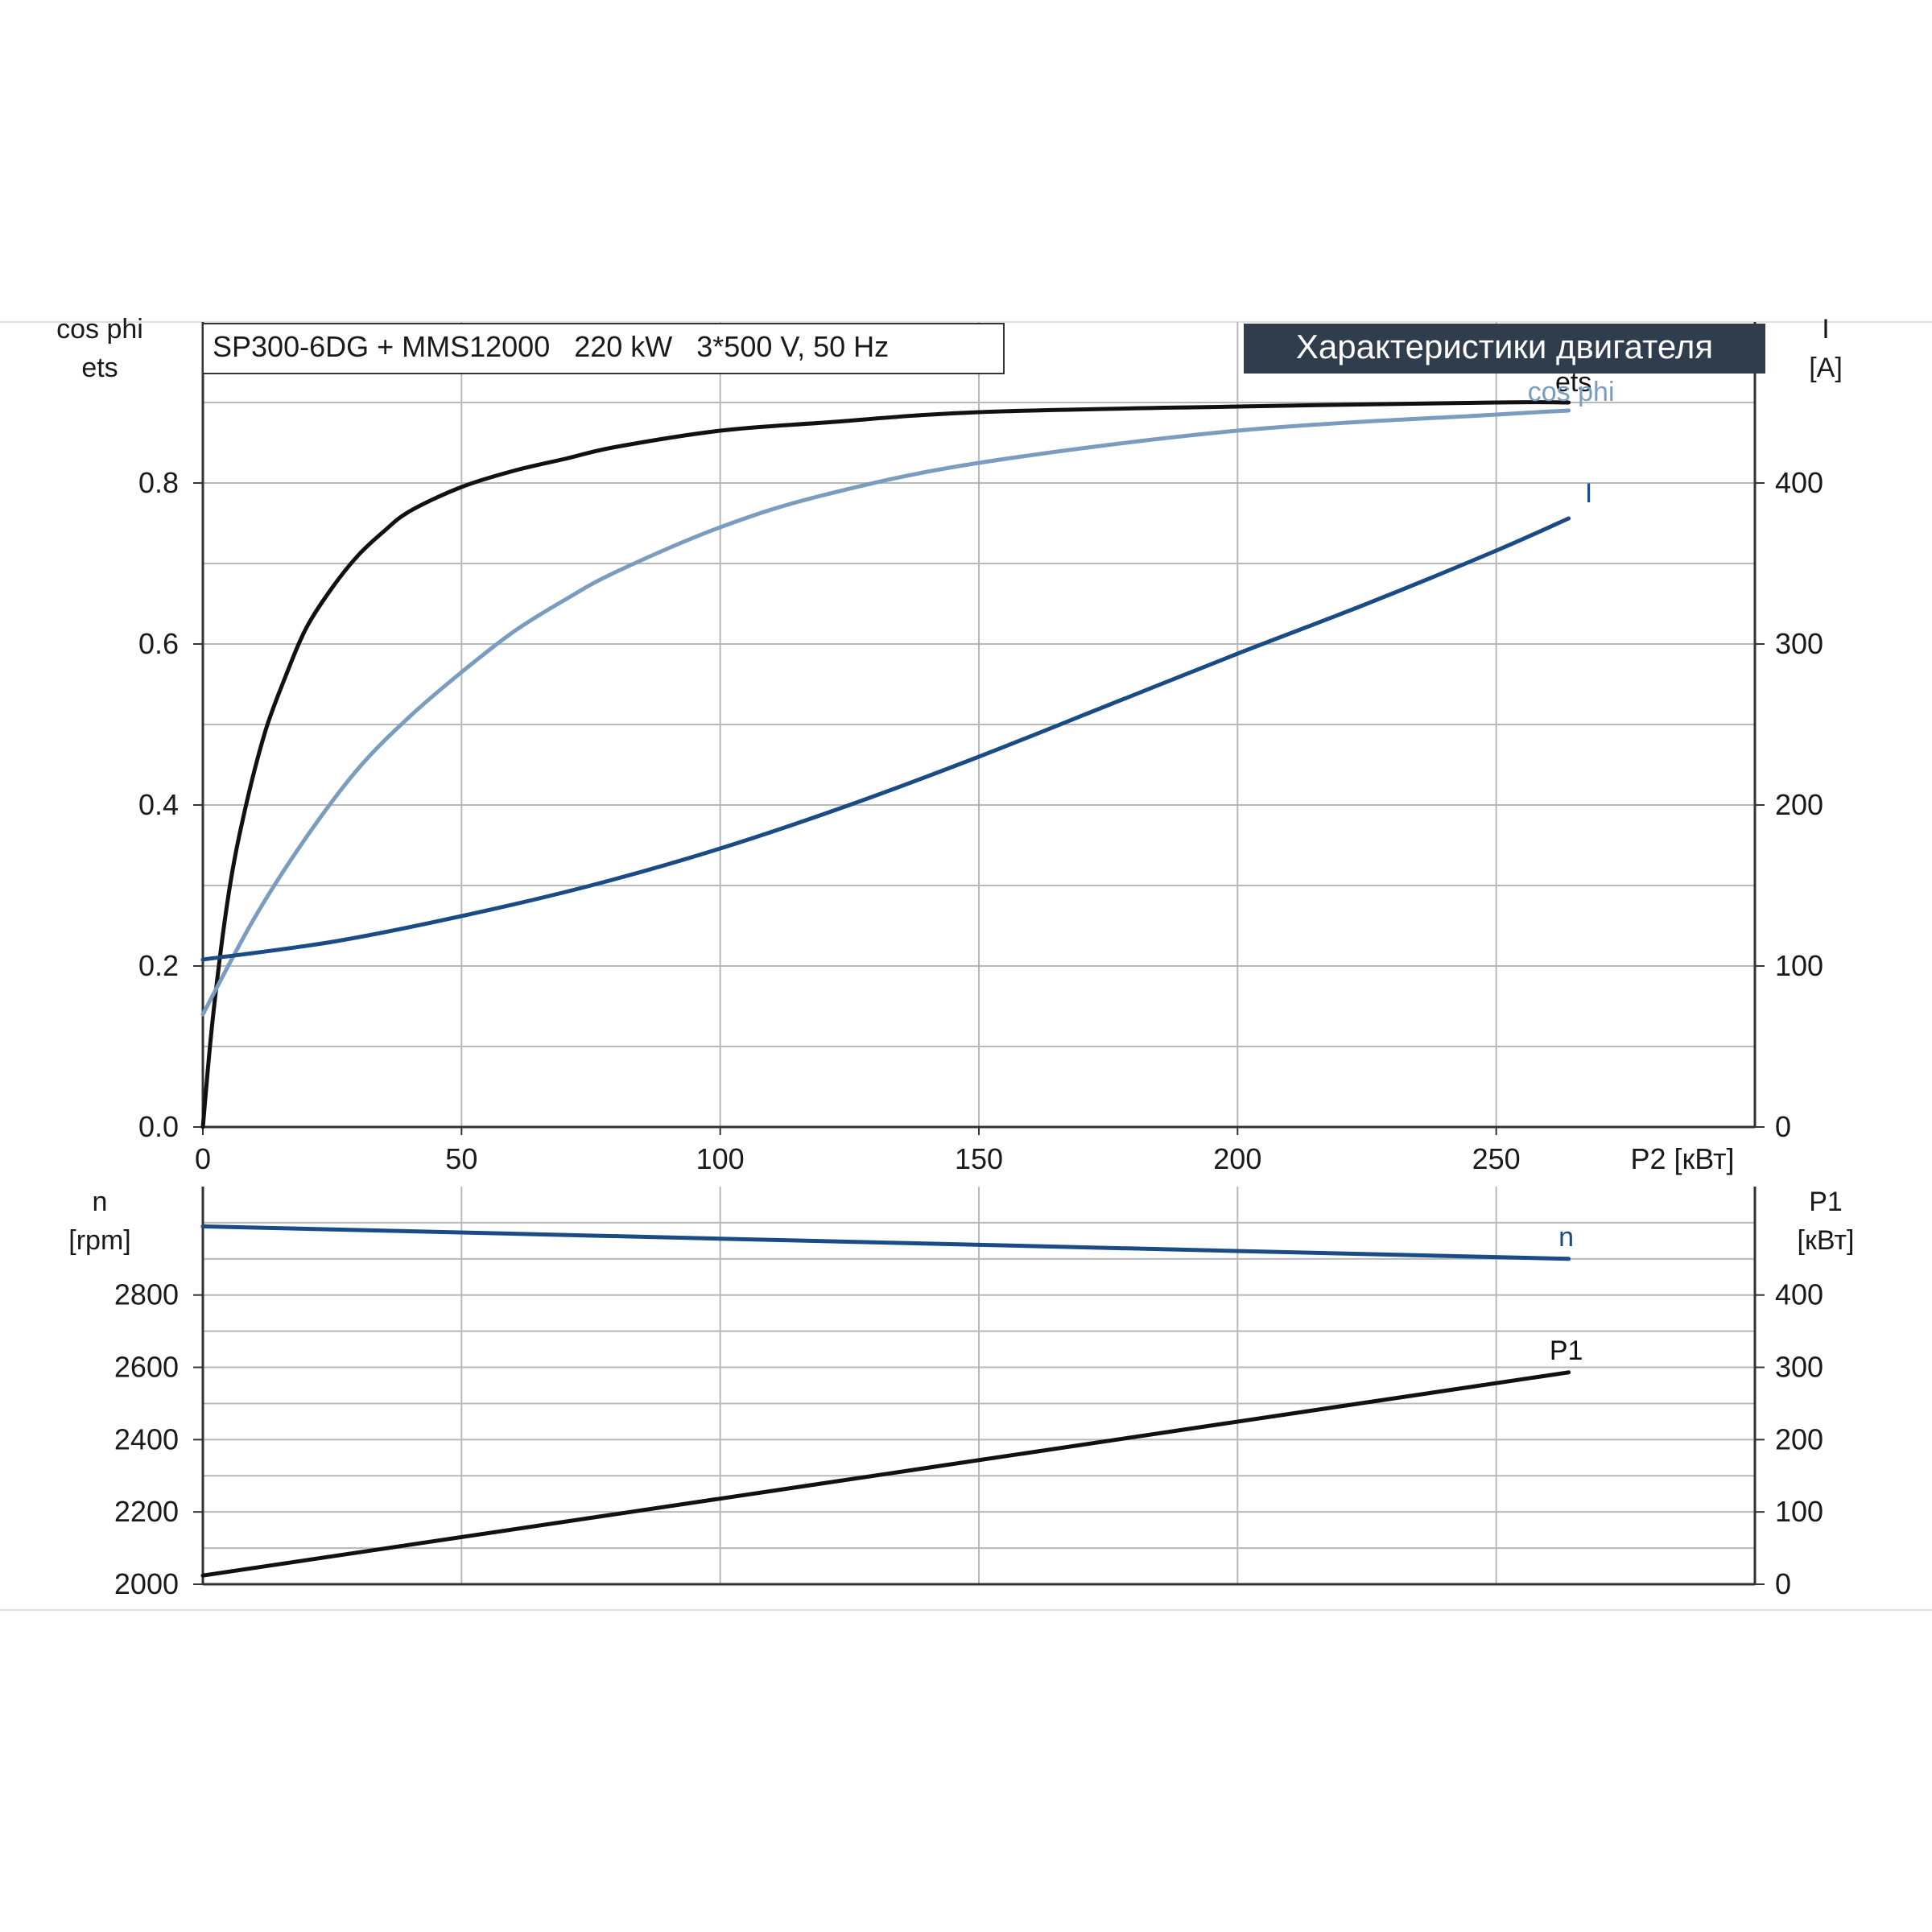  What do you see at coordinates (99, 329) in the screenshot?
I see `top-left-axis-title: cos phi` at bounding box center [99, 329].